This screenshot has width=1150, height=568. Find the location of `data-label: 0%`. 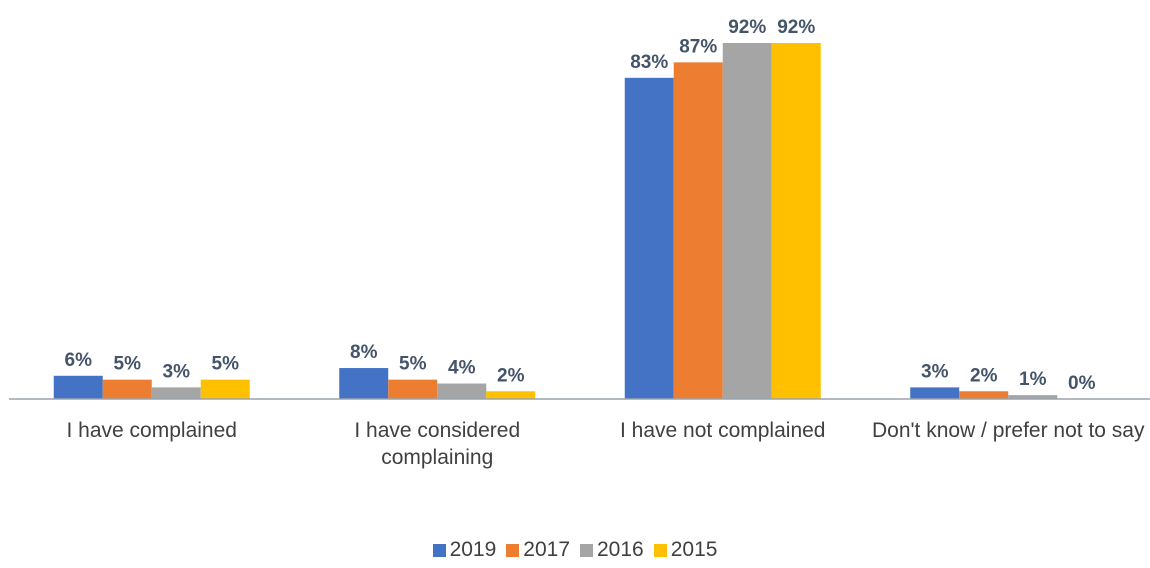

data-label: 0% is located at coordinates (1082, 383).